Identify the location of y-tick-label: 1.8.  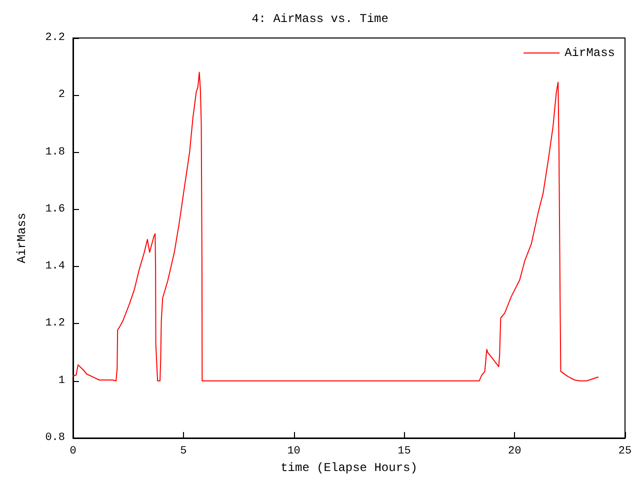
(55, 152).